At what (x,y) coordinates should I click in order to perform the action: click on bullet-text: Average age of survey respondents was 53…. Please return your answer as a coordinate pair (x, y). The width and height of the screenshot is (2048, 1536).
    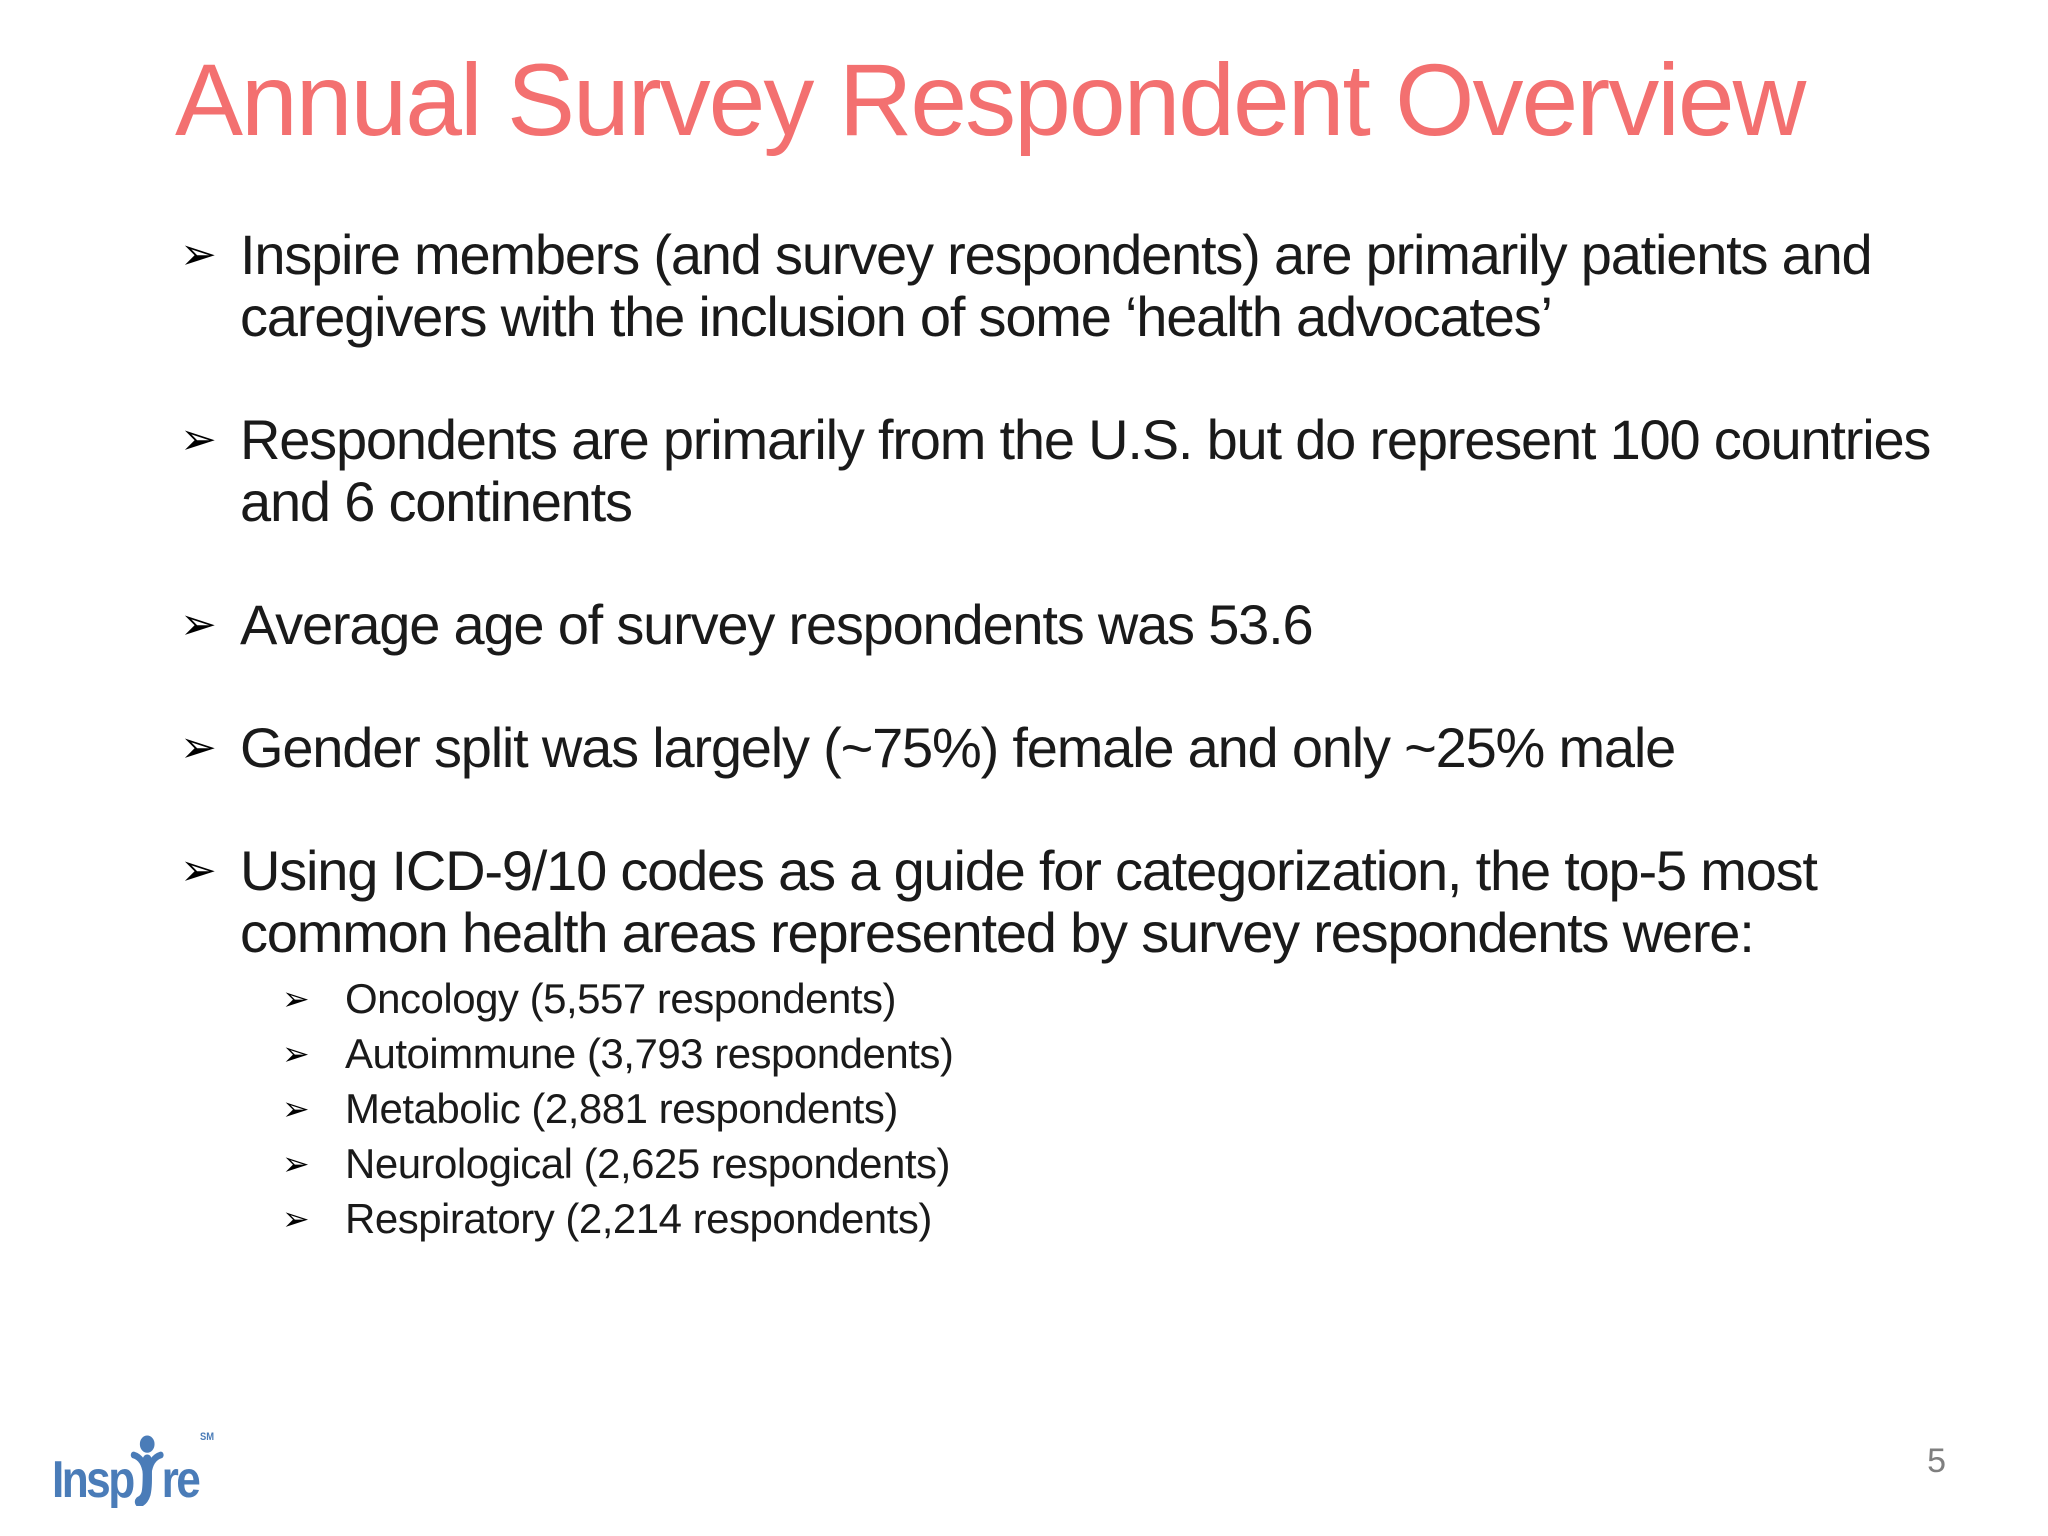
    Looking at the image, I should click on (777, 624).